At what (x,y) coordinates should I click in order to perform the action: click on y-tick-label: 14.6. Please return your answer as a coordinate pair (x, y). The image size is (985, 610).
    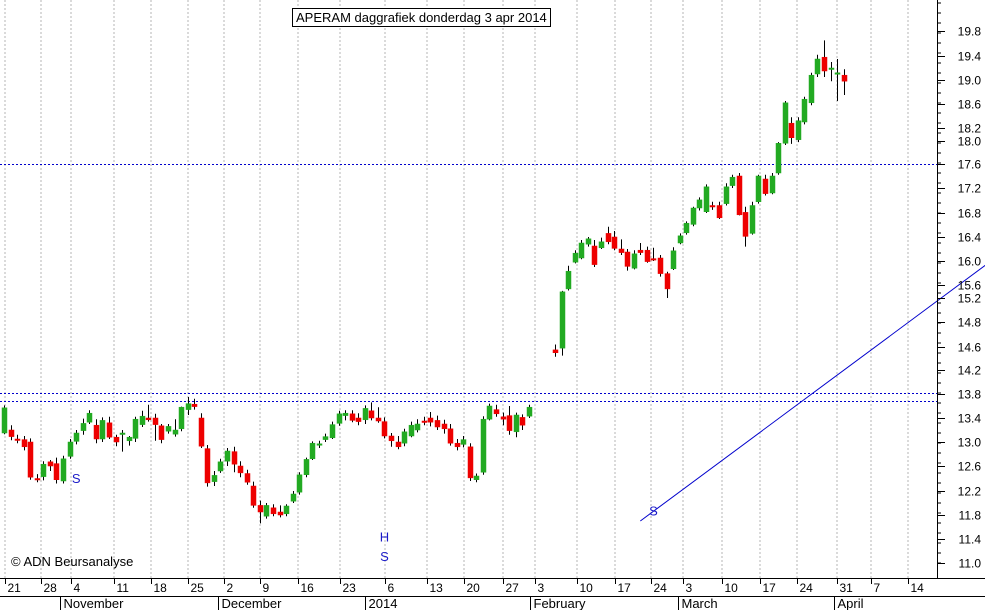
    Looking at the image, I should click on (970, 348).